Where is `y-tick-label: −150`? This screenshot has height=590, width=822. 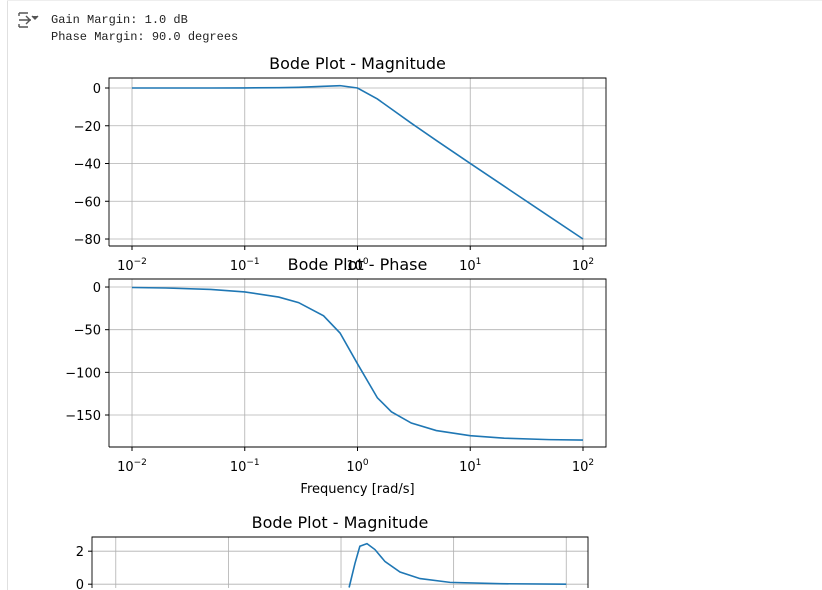 y-tick-label: −150 is located at coordinates (83, 416).